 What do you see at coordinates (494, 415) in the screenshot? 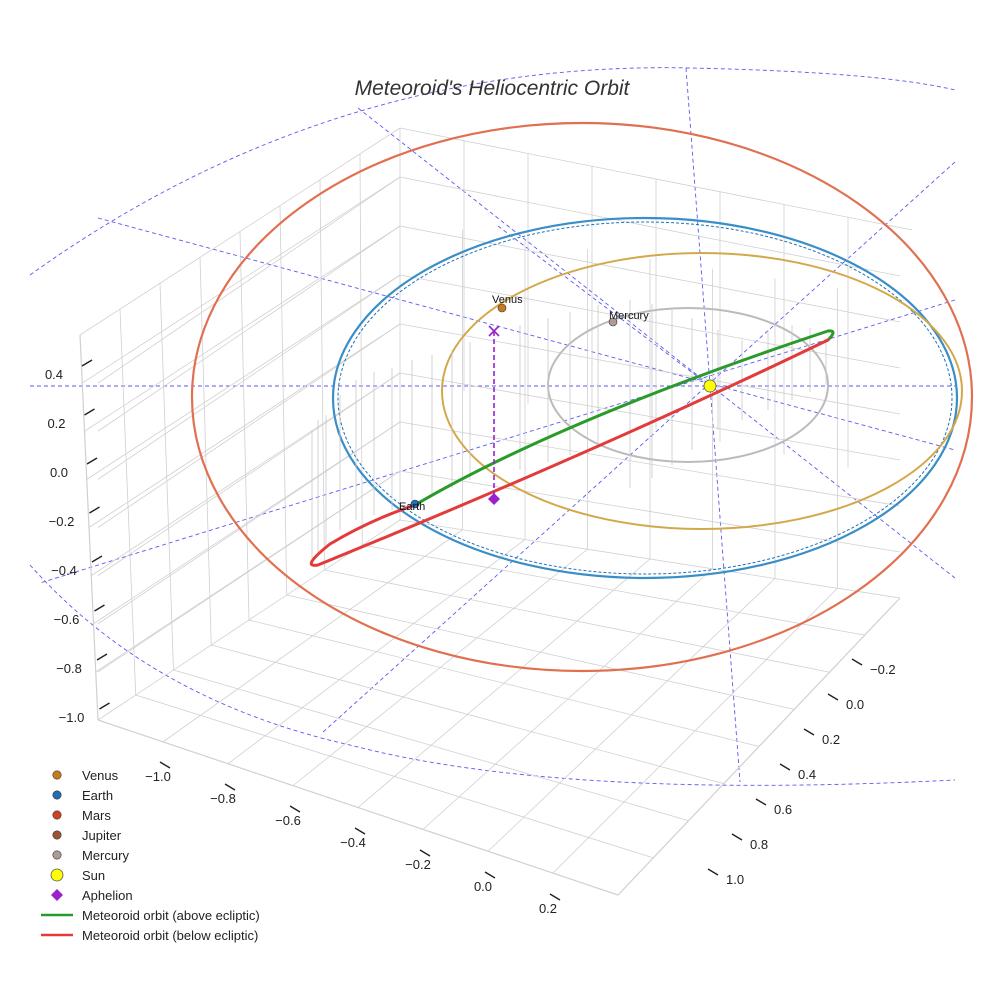
I see `aphelion-group` at bounding box center [494, 415].